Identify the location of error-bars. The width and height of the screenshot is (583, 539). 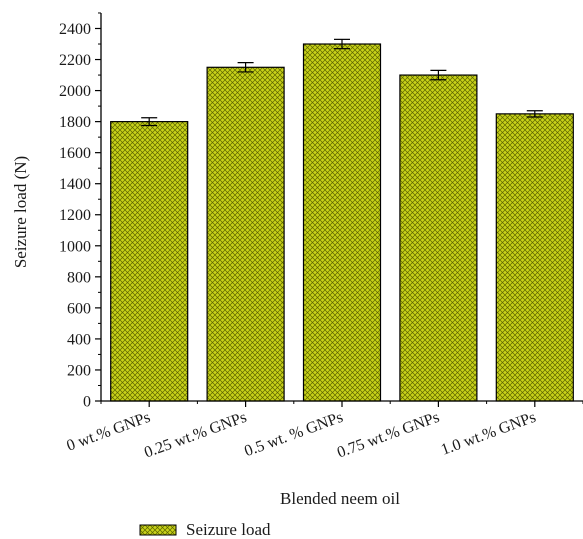
(342, 82).